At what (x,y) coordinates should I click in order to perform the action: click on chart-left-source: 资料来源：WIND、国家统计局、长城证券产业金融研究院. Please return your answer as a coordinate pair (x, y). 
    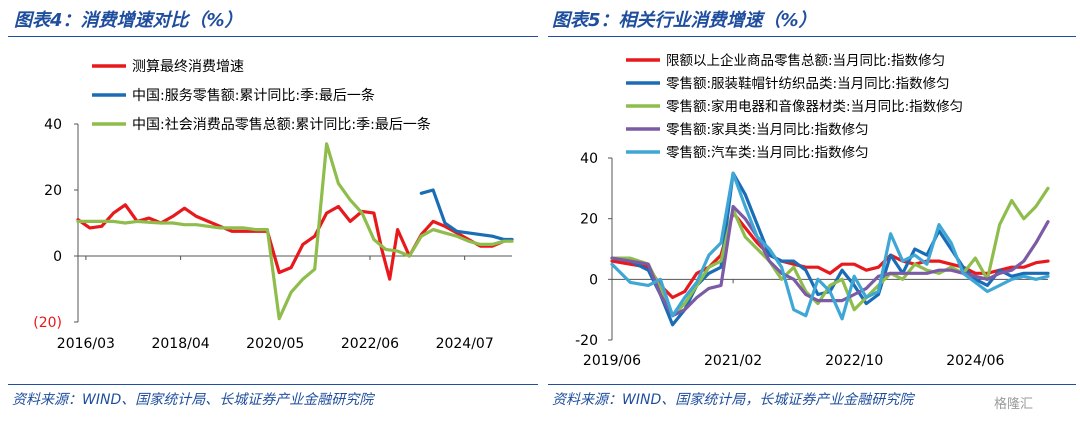
    Looking at the image, I should click on (193, 400).